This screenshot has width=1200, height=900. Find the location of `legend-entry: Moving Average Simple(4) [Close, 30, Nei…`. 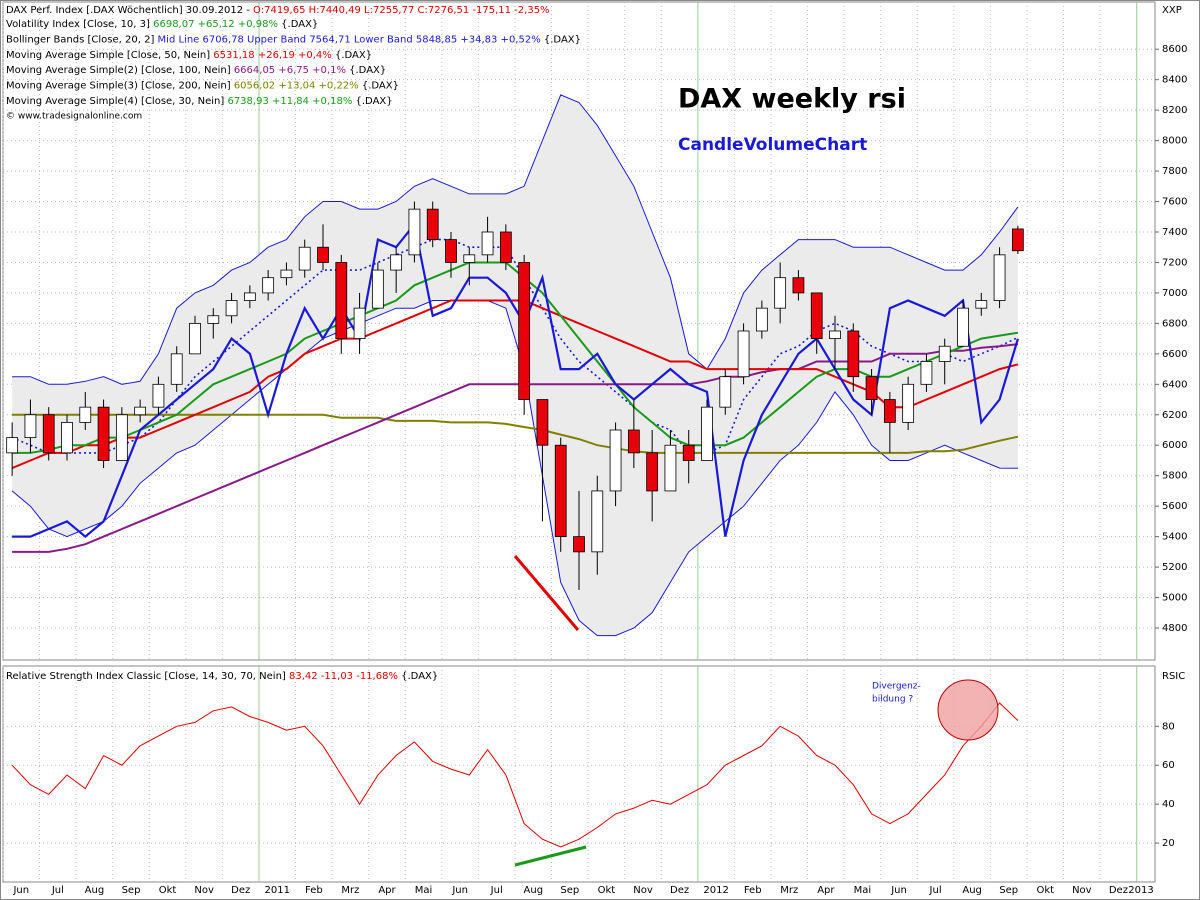

legend-entry: Moving Average Simple(4) [Close, 30, Nei… is located at coordinates (199, 101).